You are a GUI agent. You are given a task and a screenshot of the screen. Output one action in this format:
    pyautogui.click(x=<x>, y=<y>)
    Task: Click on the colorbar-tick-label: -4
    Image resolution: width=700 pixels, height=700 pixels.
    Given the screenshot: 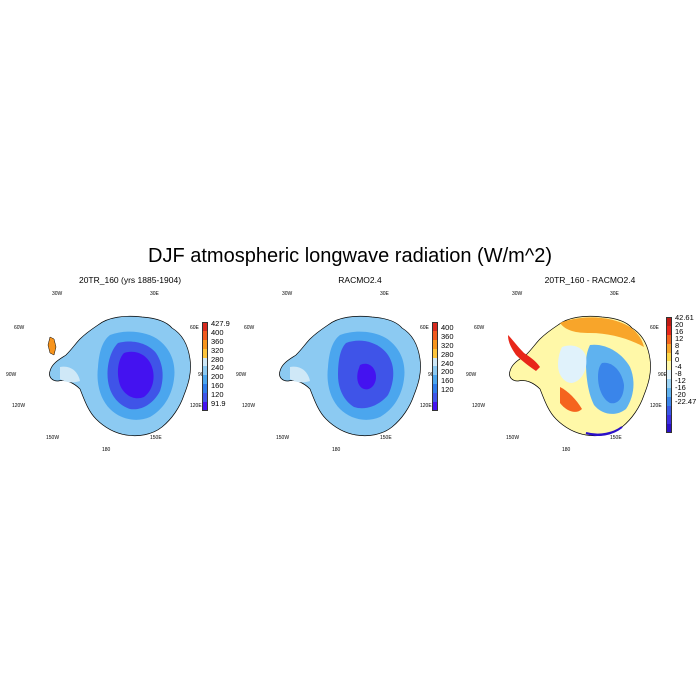 What is the action you would take?
    pyautogui.click(x=678, y=366)
    